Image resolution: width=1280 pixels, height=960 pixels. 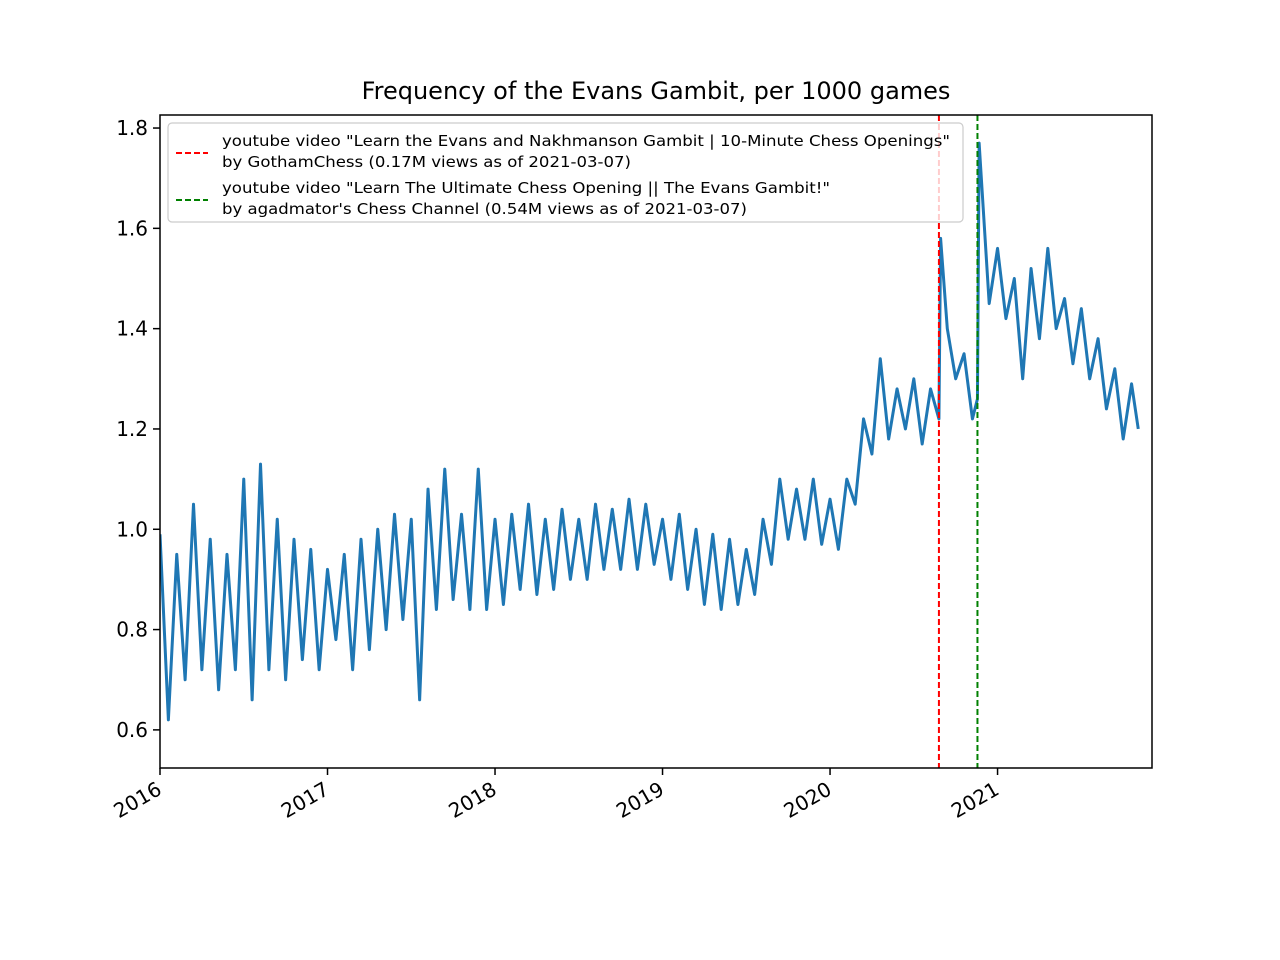 What do you see at coordinates (132, 329) in the screenshot?
I see `y-tick-label: 1.4` at bounding box center [132, 329].